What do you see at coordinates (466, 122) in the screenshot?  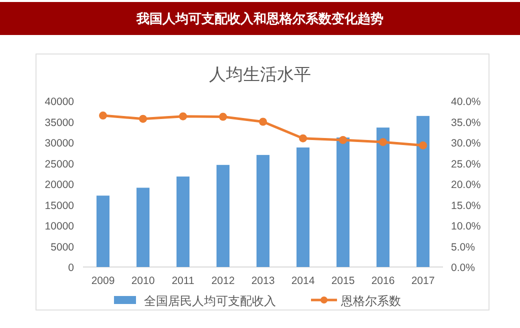 I see `y2-tick-label: 35.0%` at bounding box center [466, 122].